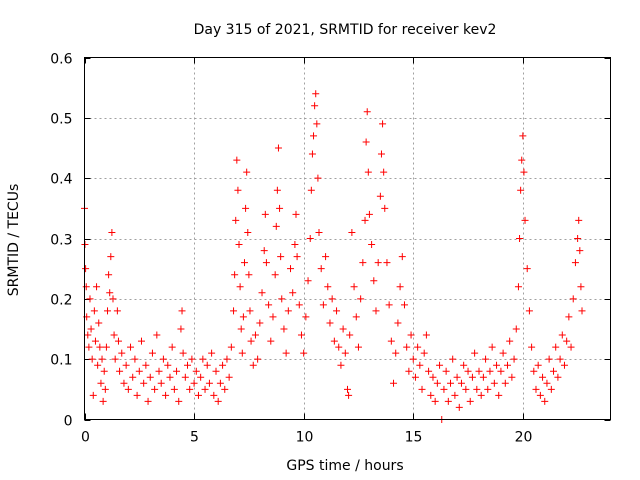 Image resolution: width=640 pixels, height=480 pixels. I want to click on x-tick-label: 20, so click(524, 438).